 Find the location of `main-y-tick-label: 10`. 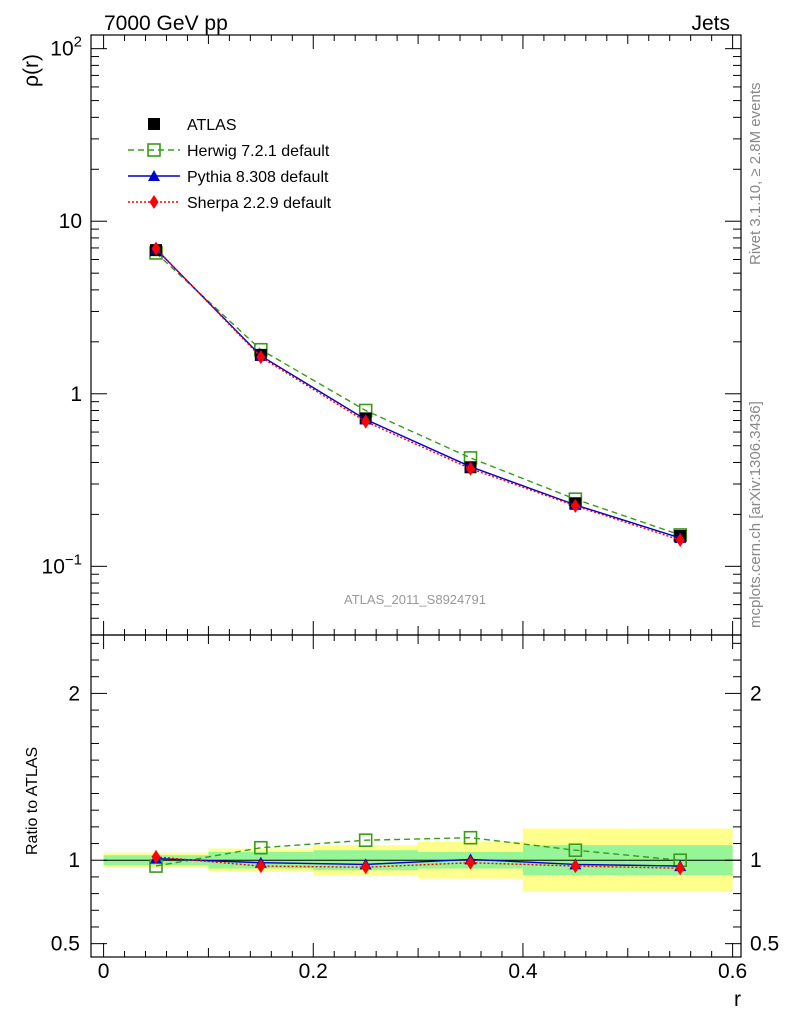

main-y-tick-label: 10 is located at coordinates (70, 221).